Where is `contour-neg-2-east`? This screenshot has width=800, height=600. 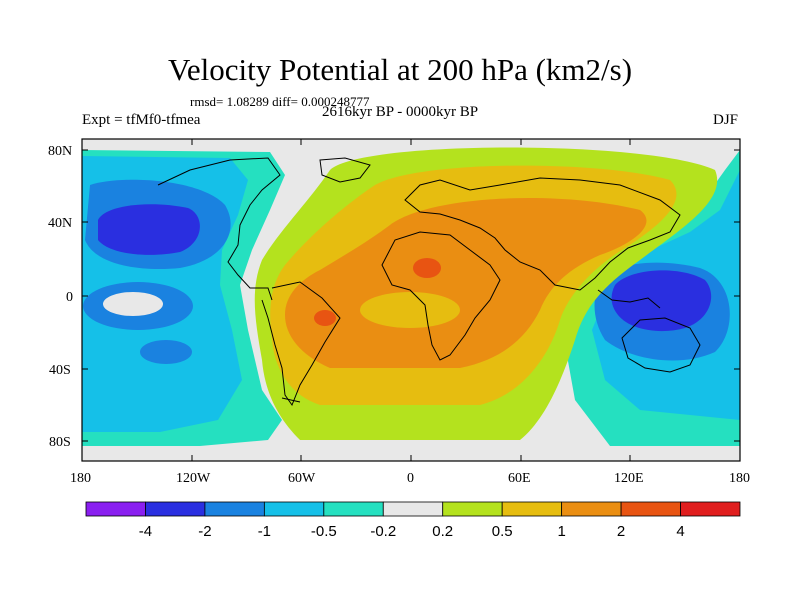
contour-neg-2-east is located at coordinates (661, 301).